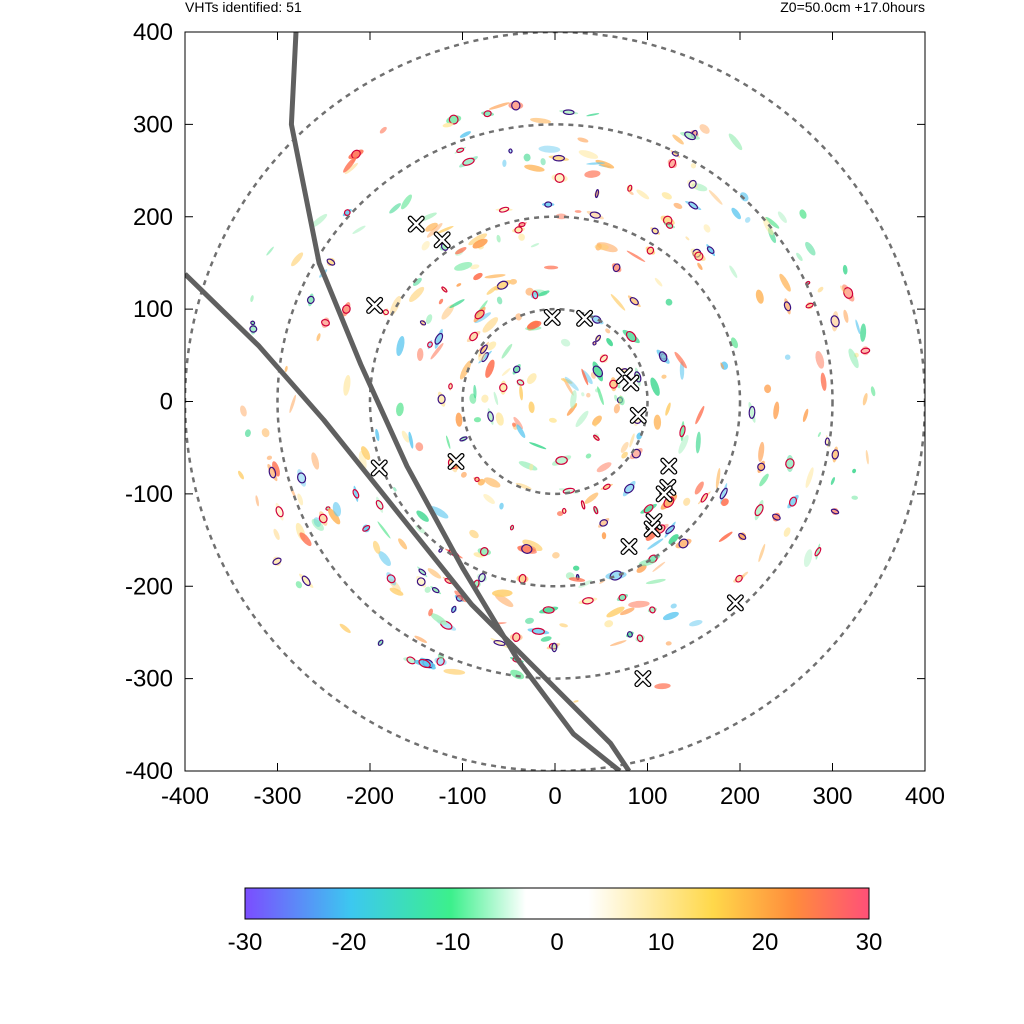 The height and width of the screenshot is (1024, 1024). Describe the element at coordinates (349, 942) in the screenshot. I see `colorbar-tick-label: -20` at that location.